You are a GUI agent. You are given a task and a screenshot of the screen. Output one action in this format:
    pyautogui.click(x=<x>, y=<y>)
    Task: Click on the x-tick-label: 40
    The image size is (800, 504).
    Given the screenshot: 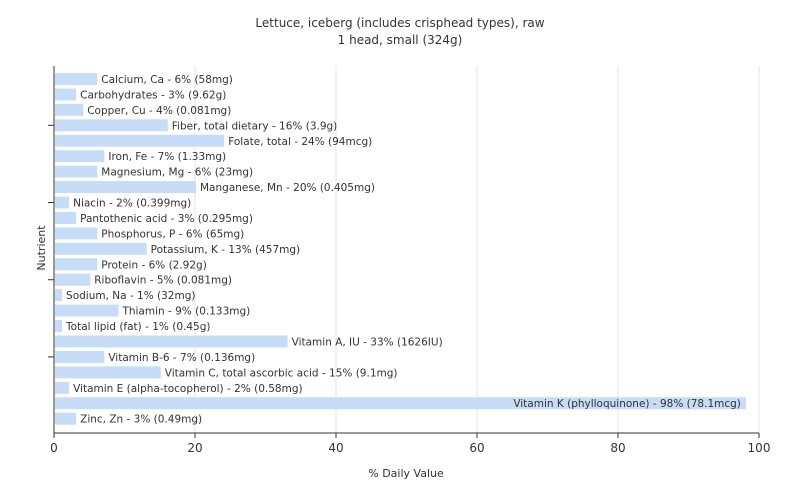 What is the action you would take?
    pyautogui.click(x=335, y=448)
    